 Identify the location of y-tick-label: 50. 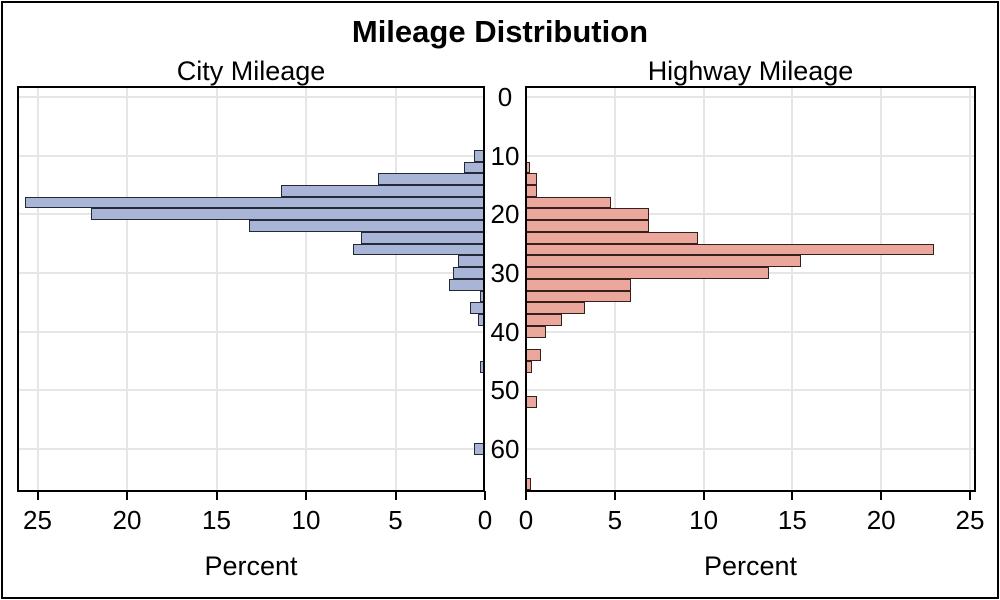
(505, 390).